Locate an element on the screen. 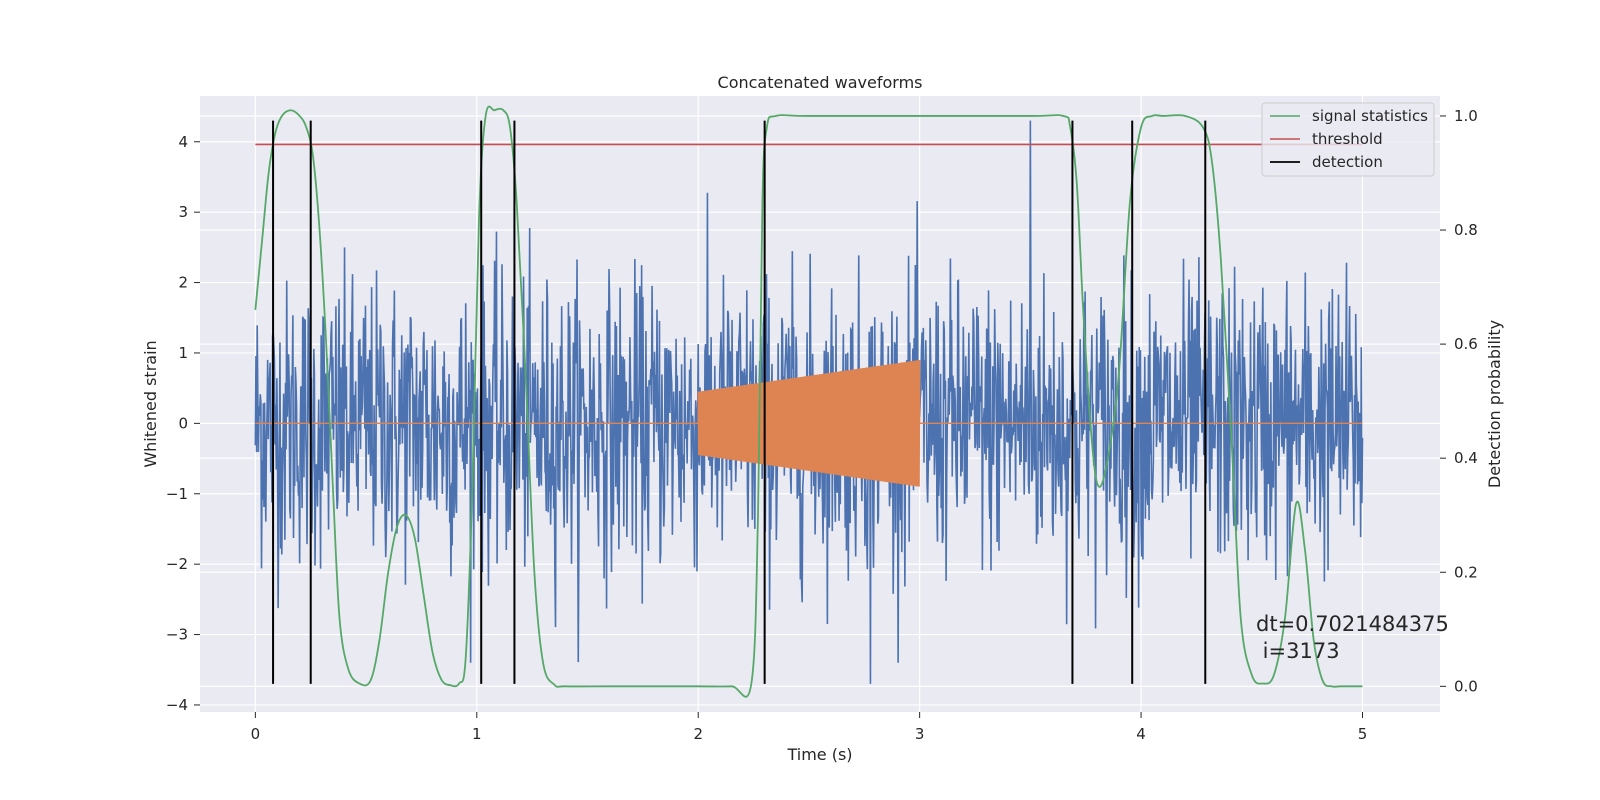  x-tick-label: 4 is located at coordinates (1141, 734).